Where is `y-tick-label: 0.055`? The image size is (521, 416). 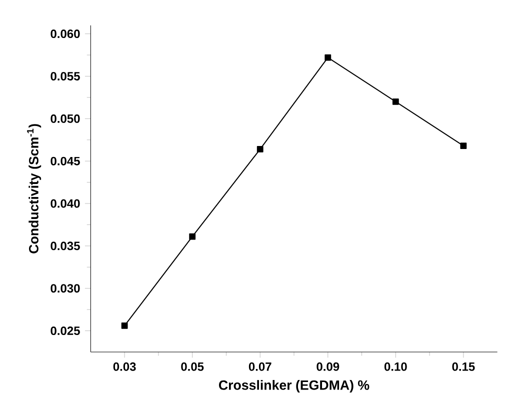
y-tick-label: 0.055 is located at coordinates (65, 76).